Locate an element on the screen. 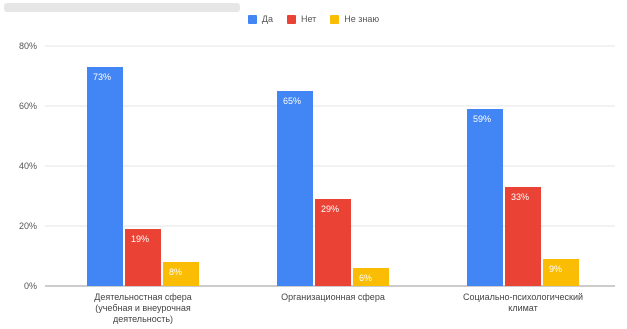 The width and height of the screenshot is (627, 329). data-label: 65% is located at coordinates (292, 101).